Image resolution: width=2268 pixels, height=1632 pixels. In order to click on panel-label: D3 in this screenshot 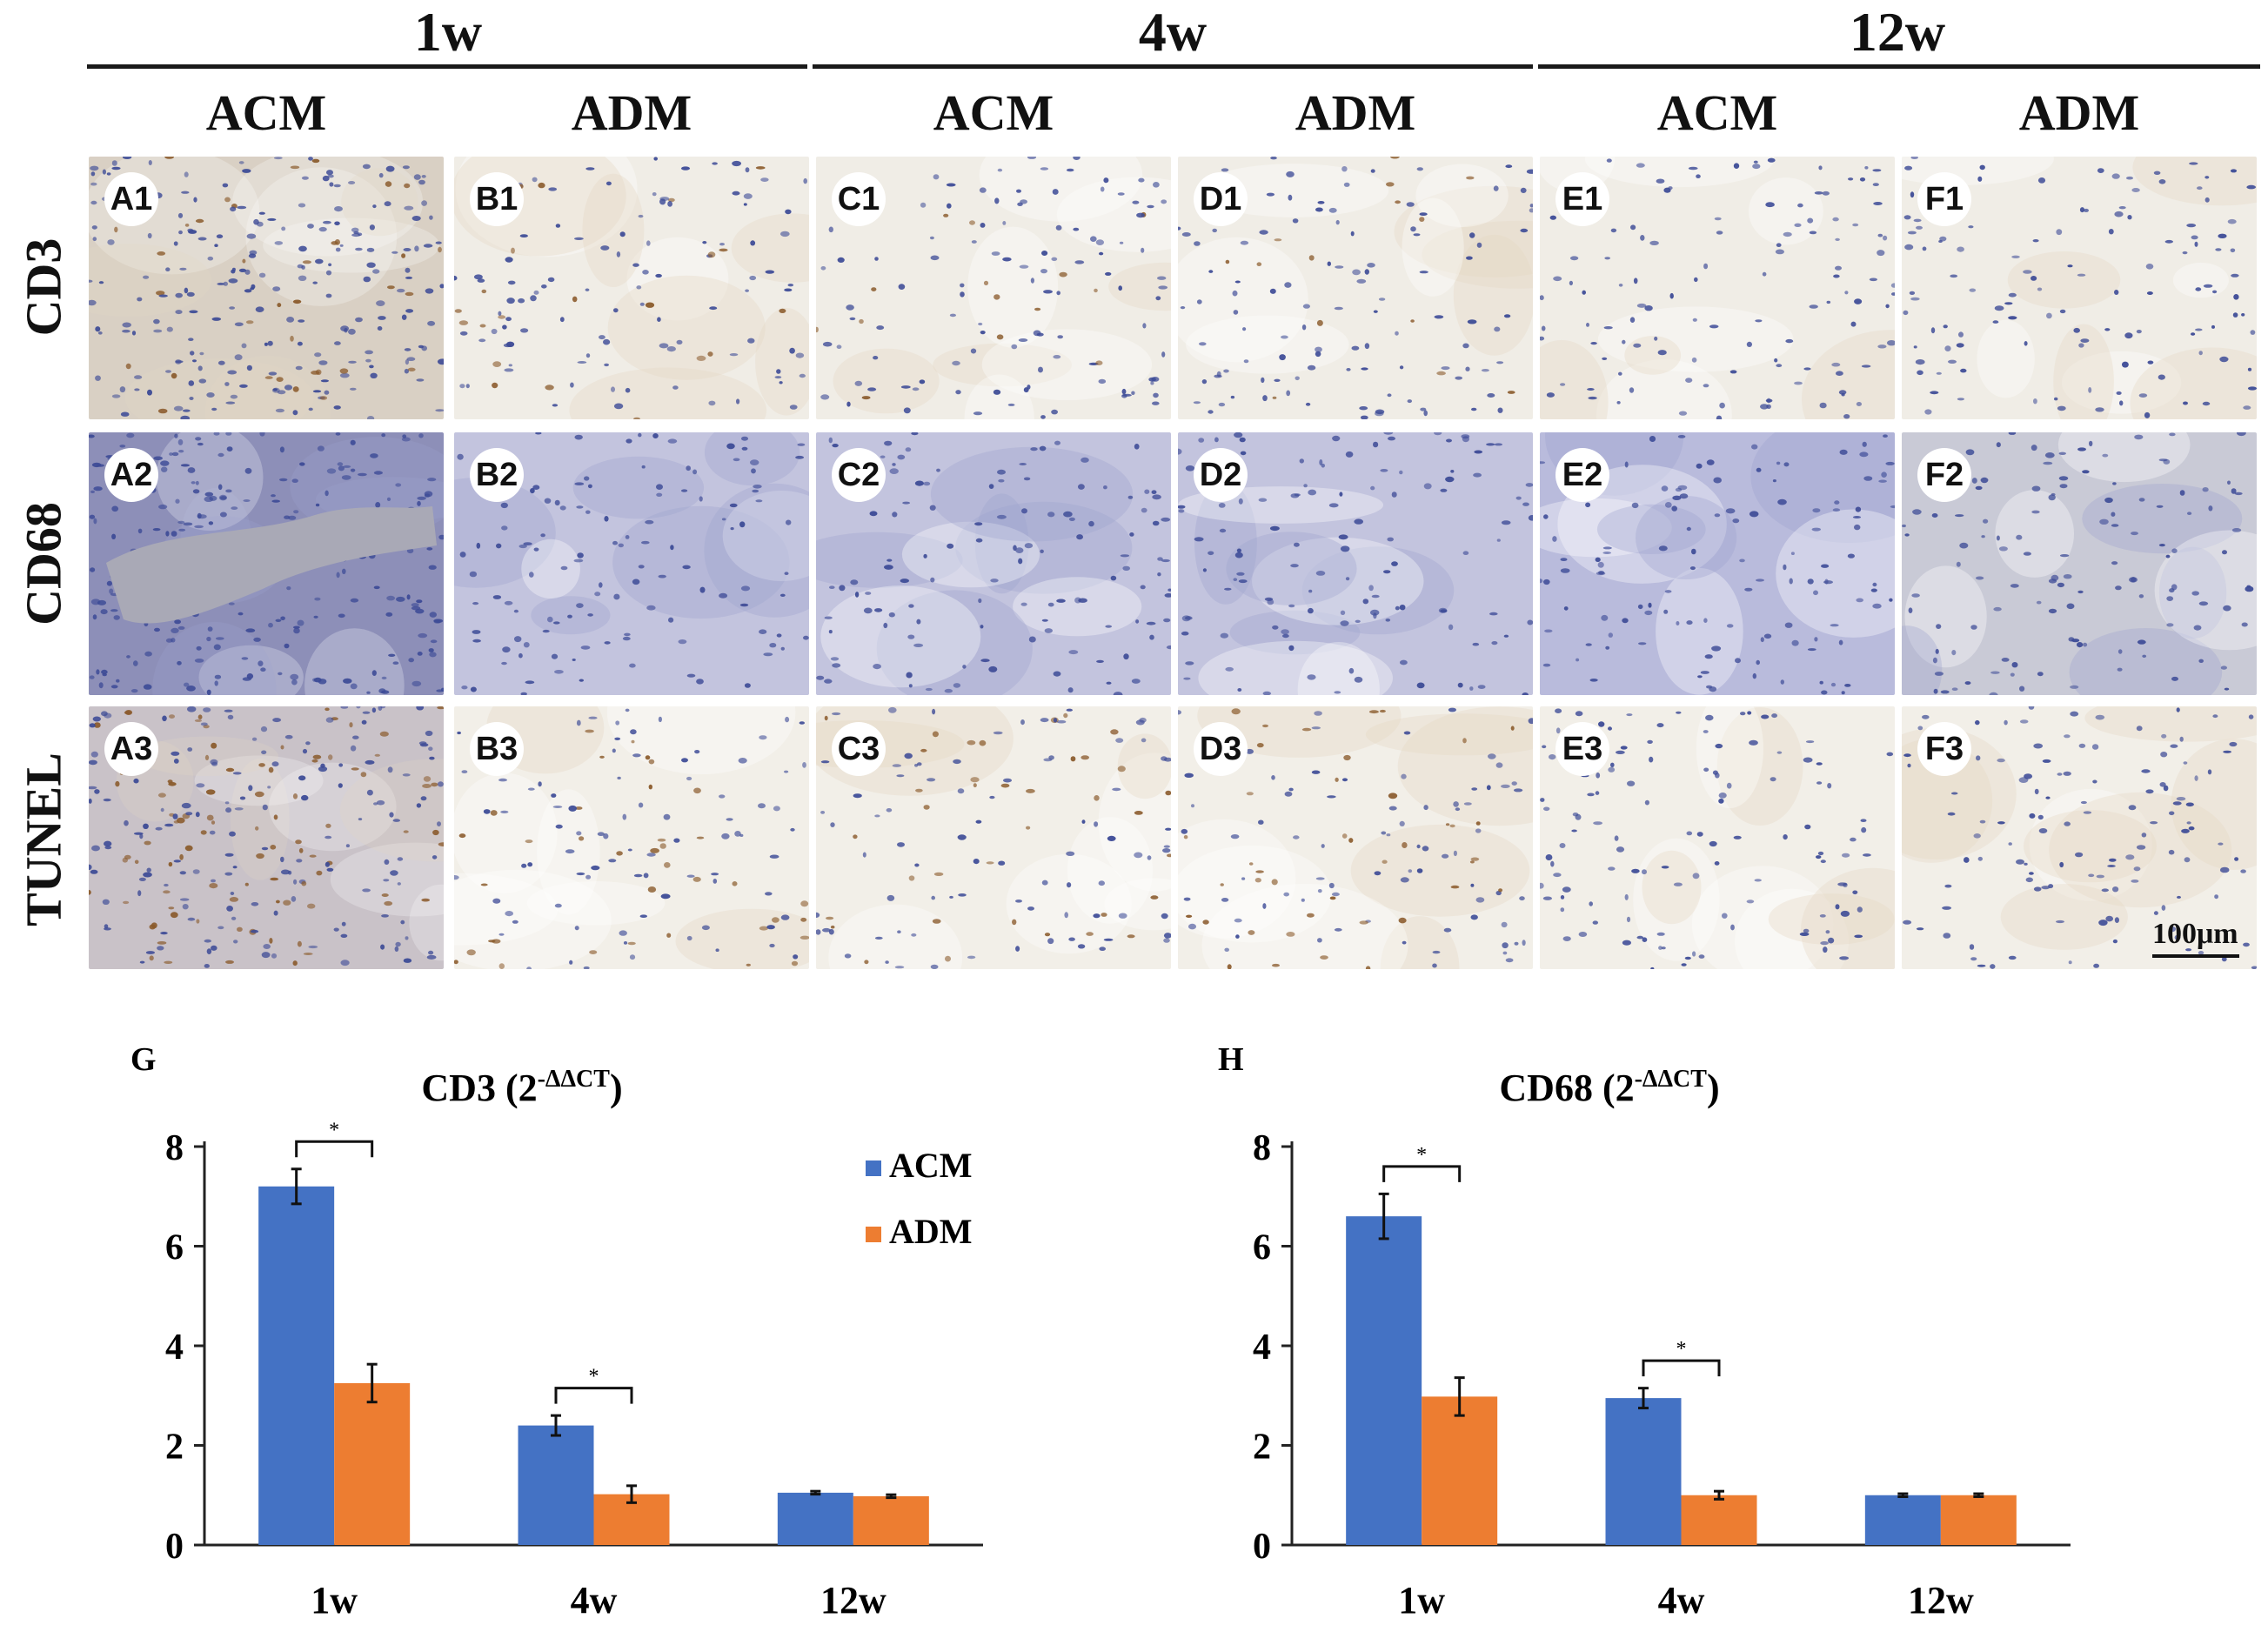, I will do `click(1221, 749)`.